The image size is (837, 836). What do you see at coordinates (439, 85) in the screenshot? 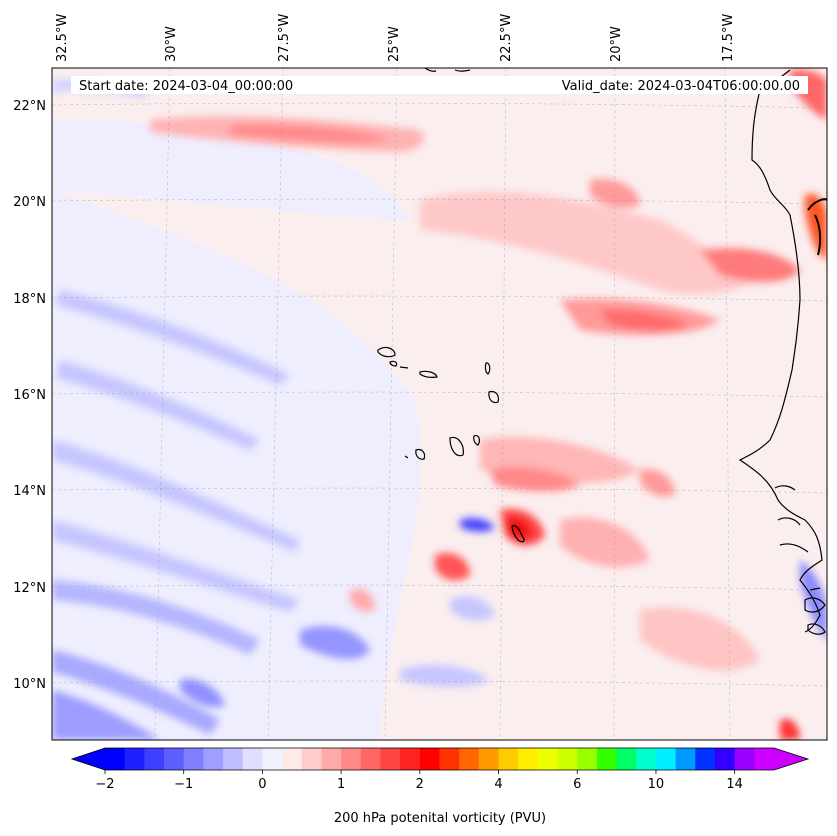
I see `date-banner` at bounding box center [439, 85].